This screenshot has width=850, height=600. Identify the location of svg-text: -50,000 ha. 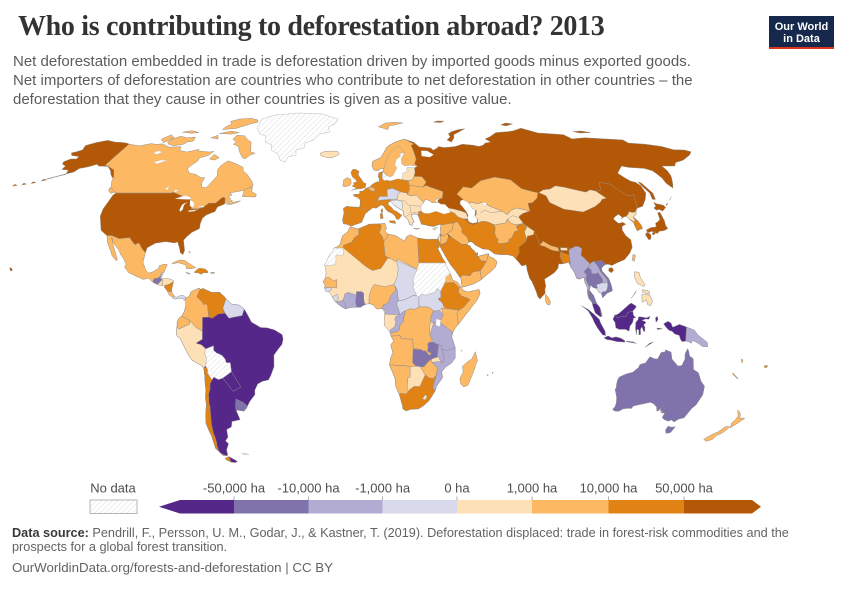
(234, 488).